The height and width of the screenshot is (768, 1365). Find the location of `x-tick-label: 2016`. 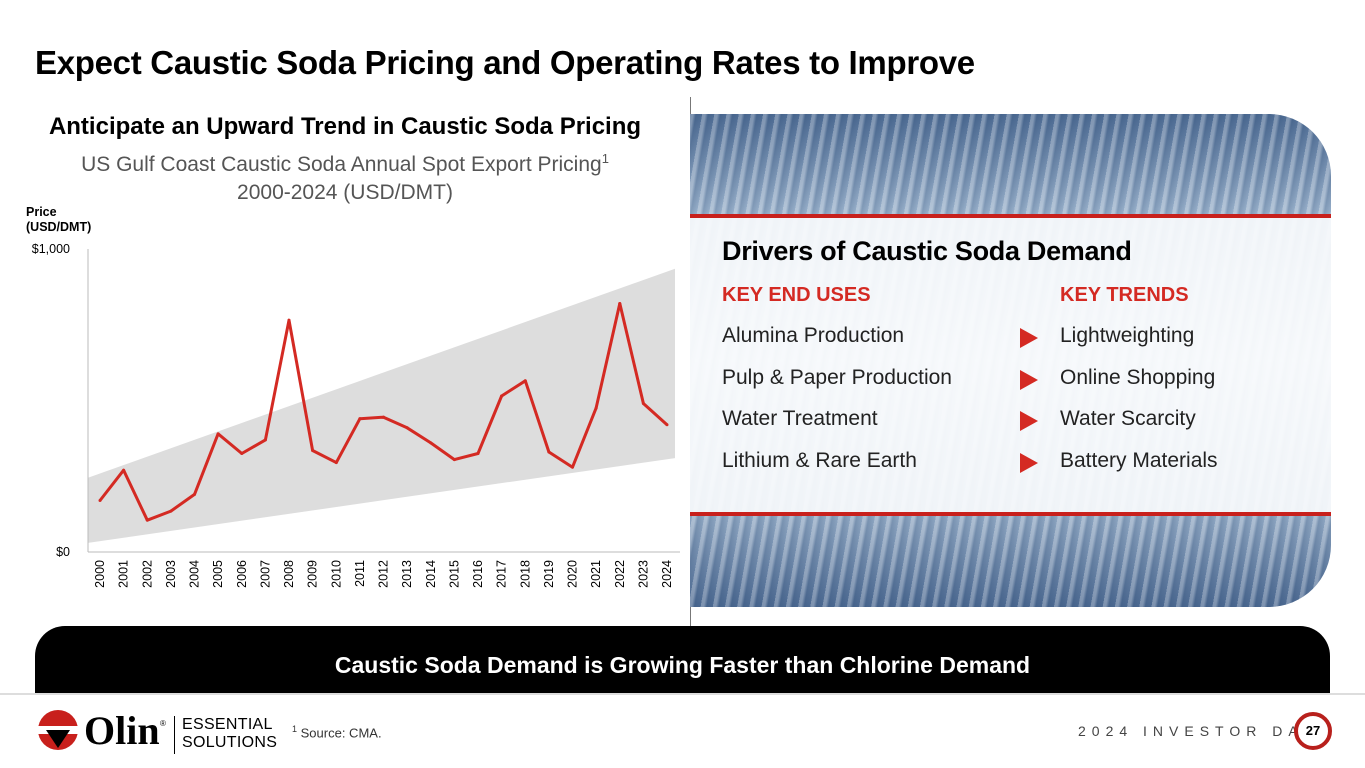

x-tick-label: 2016 is located at coordinates (478, 574).